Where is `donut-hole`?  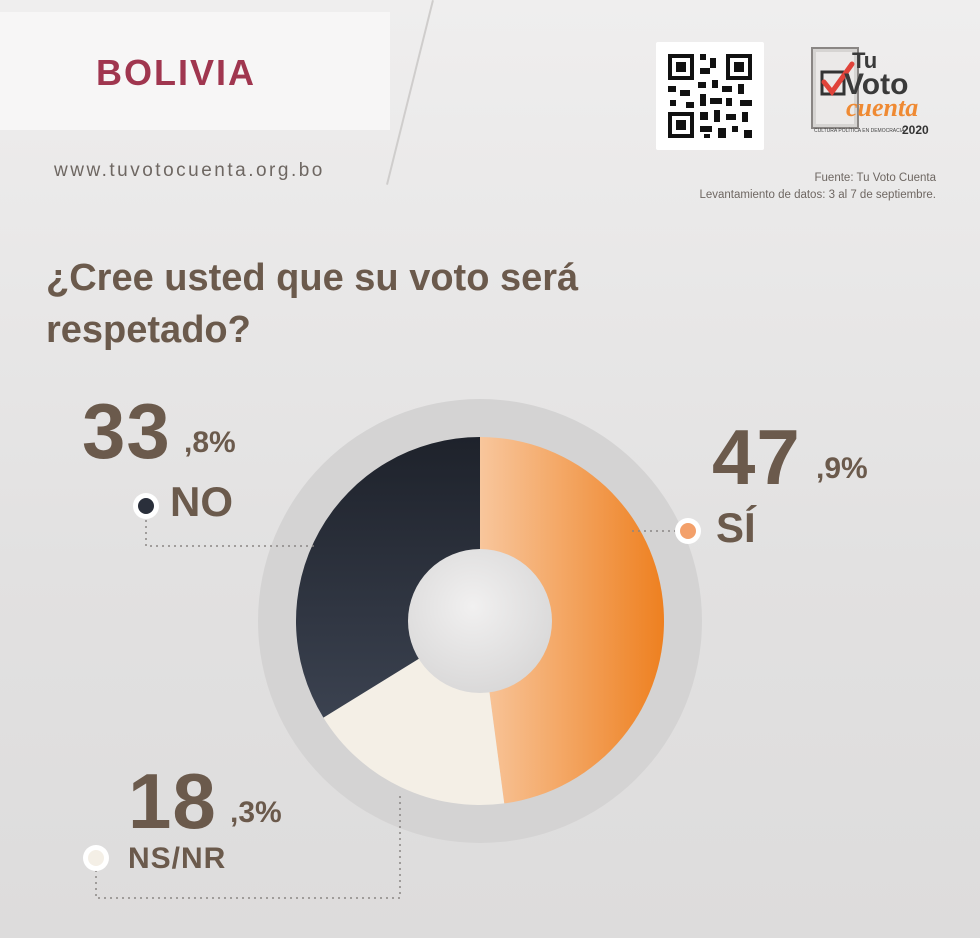 donut-hole is located at coordinates (480, 621).